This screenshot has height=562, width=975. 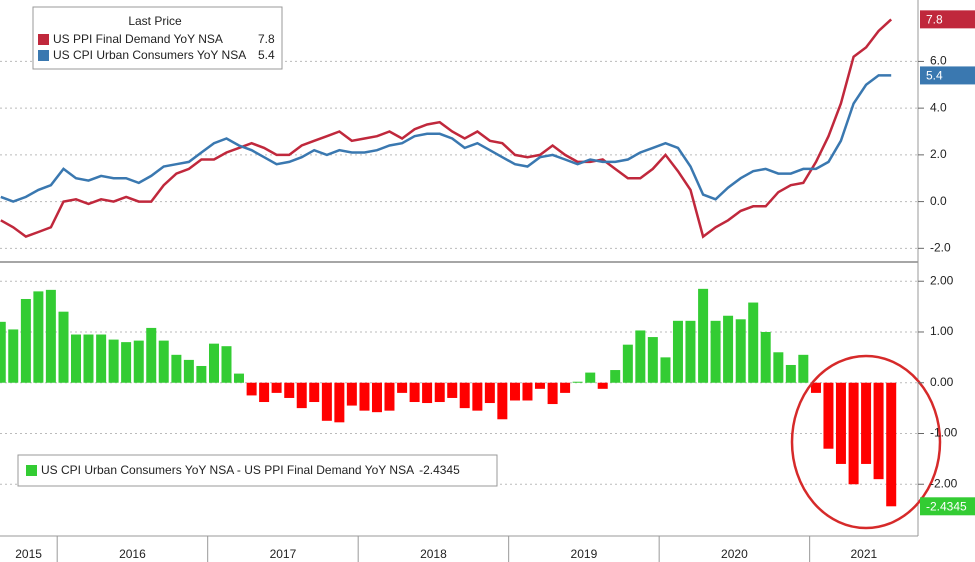 What do you see at coordinates (940, 247) in the screenshot?
I see `y-tick-label: -2.0` at bounding box center [940, 247].